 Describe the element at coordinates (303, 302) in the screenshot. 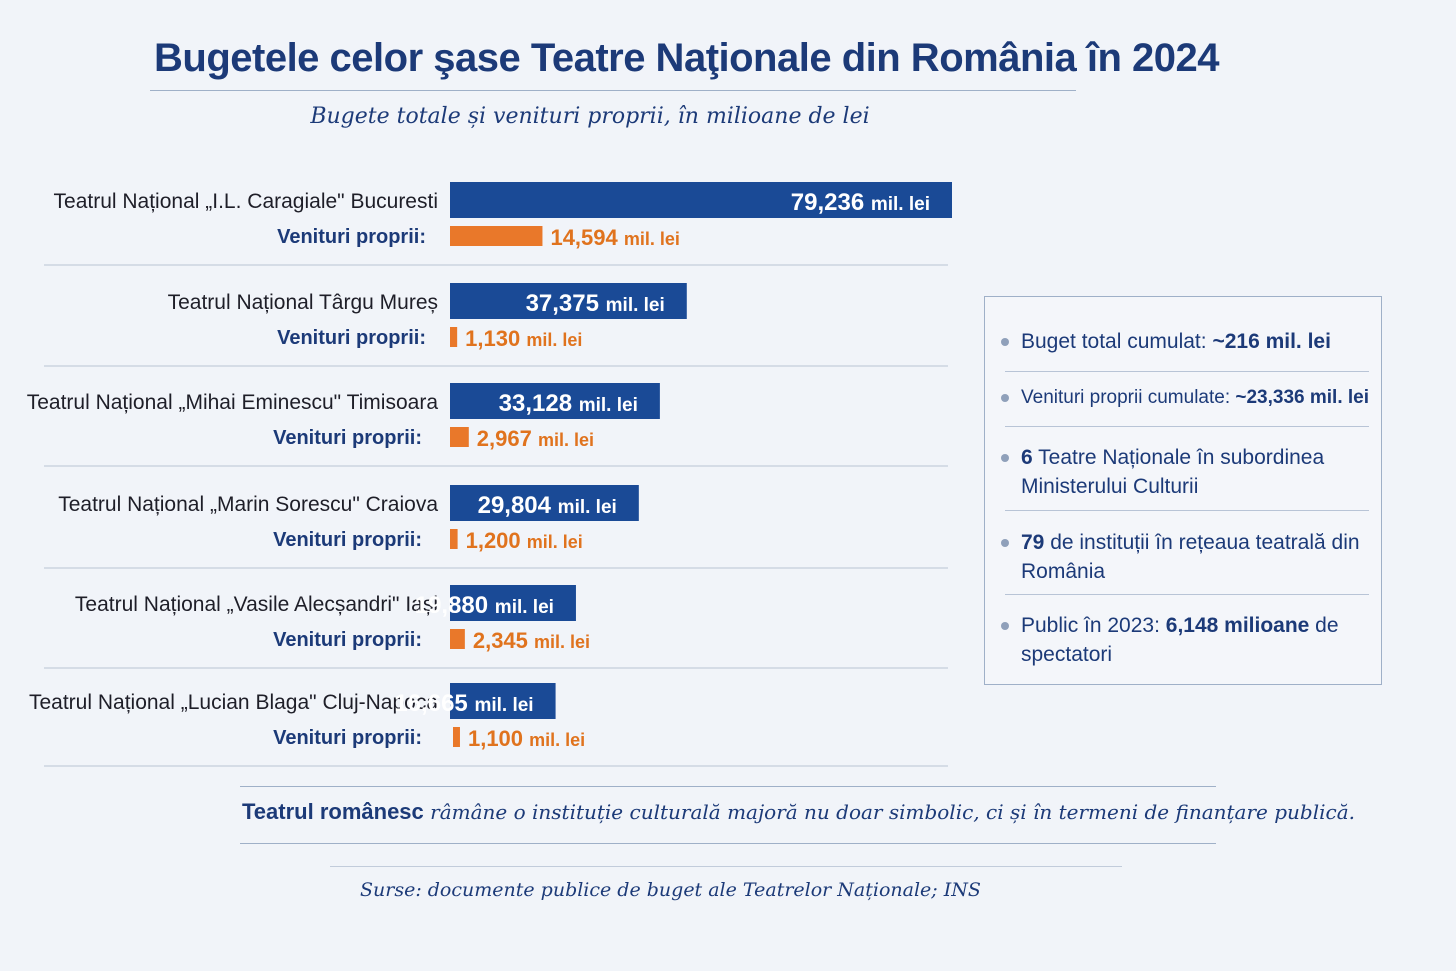

I see `category-label: Teatrul Național Târgu Mureș` at that location.